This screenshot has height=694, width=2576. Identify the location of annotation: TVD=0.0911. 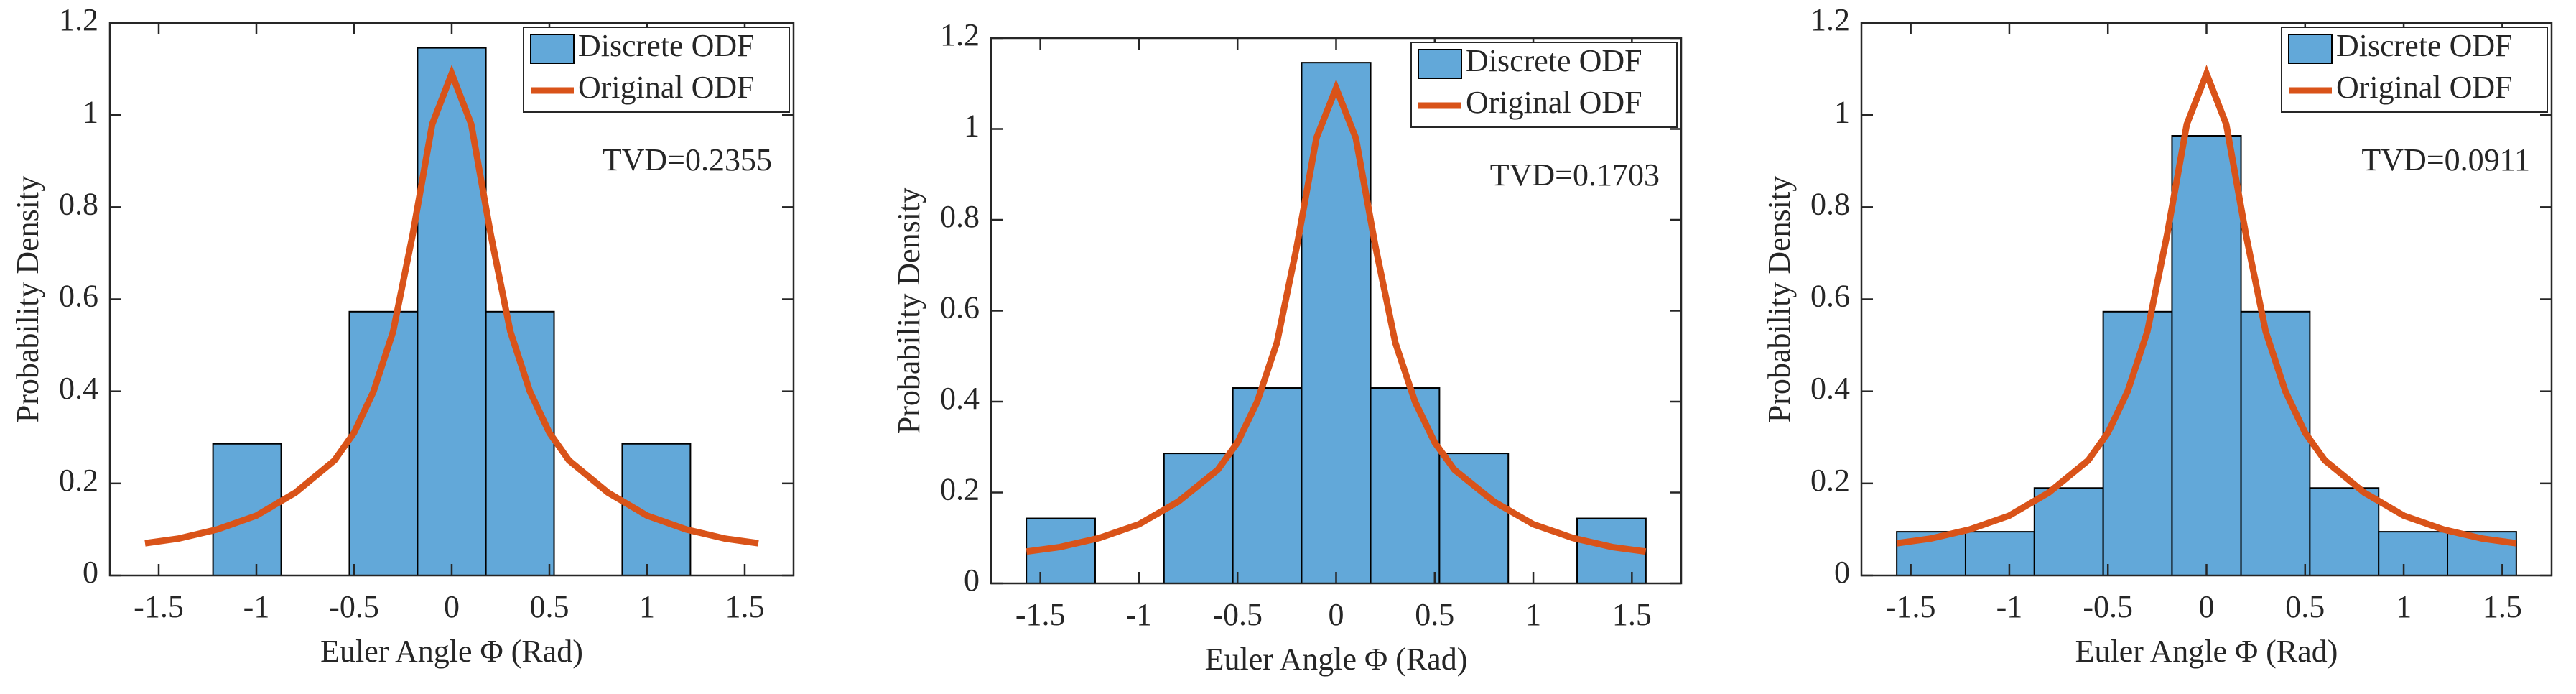
(2445, 159).